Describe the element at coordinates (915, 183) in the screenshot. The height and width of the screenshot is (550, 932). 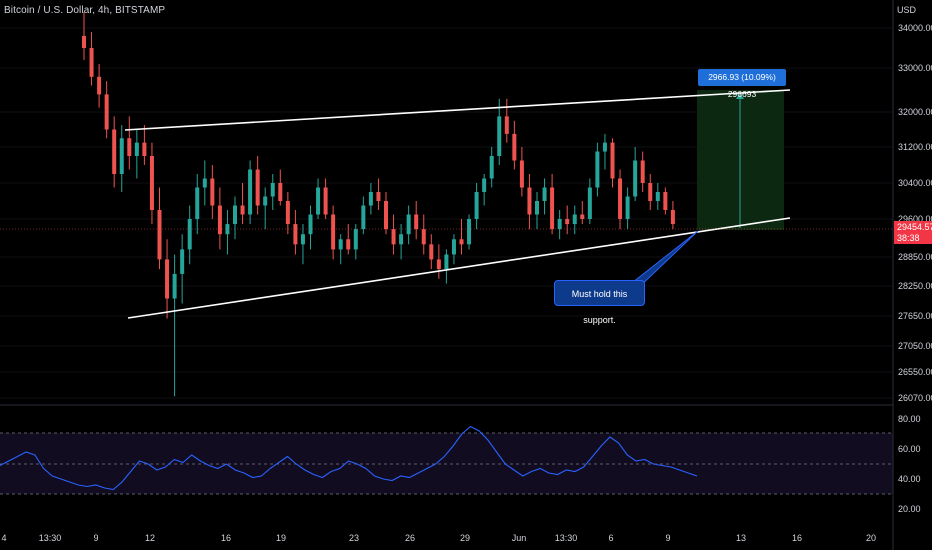
I see `price-tick-label: 30400.00` at that location.